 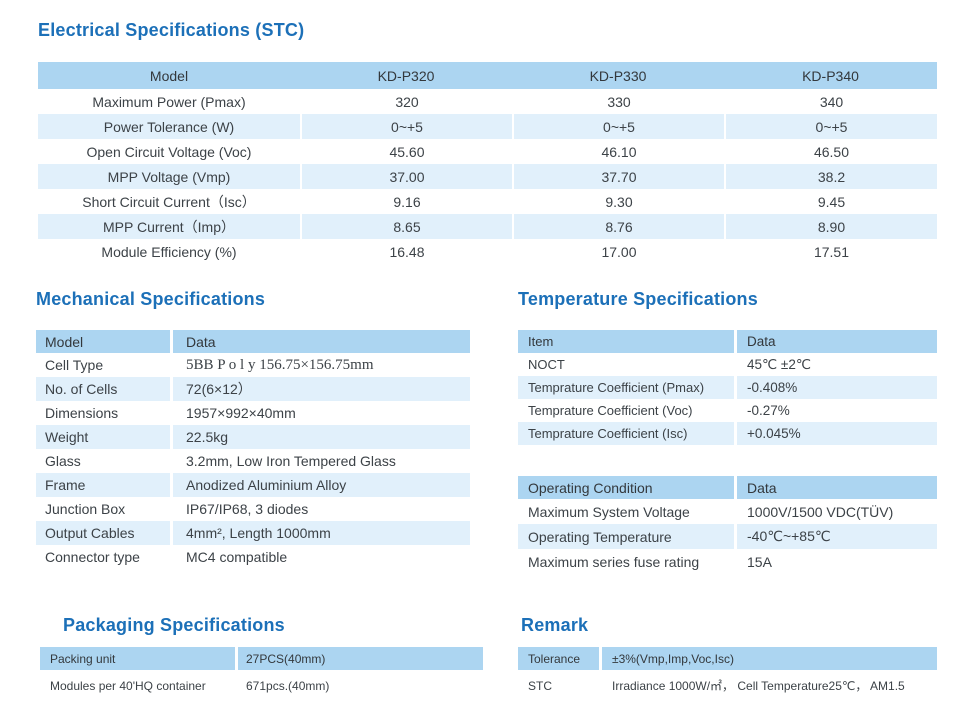 What do you see at coordinates (727, 487) in the screenshot?
I see `table-header-row: Operating Condition Data` at bounding box center [727, 487].